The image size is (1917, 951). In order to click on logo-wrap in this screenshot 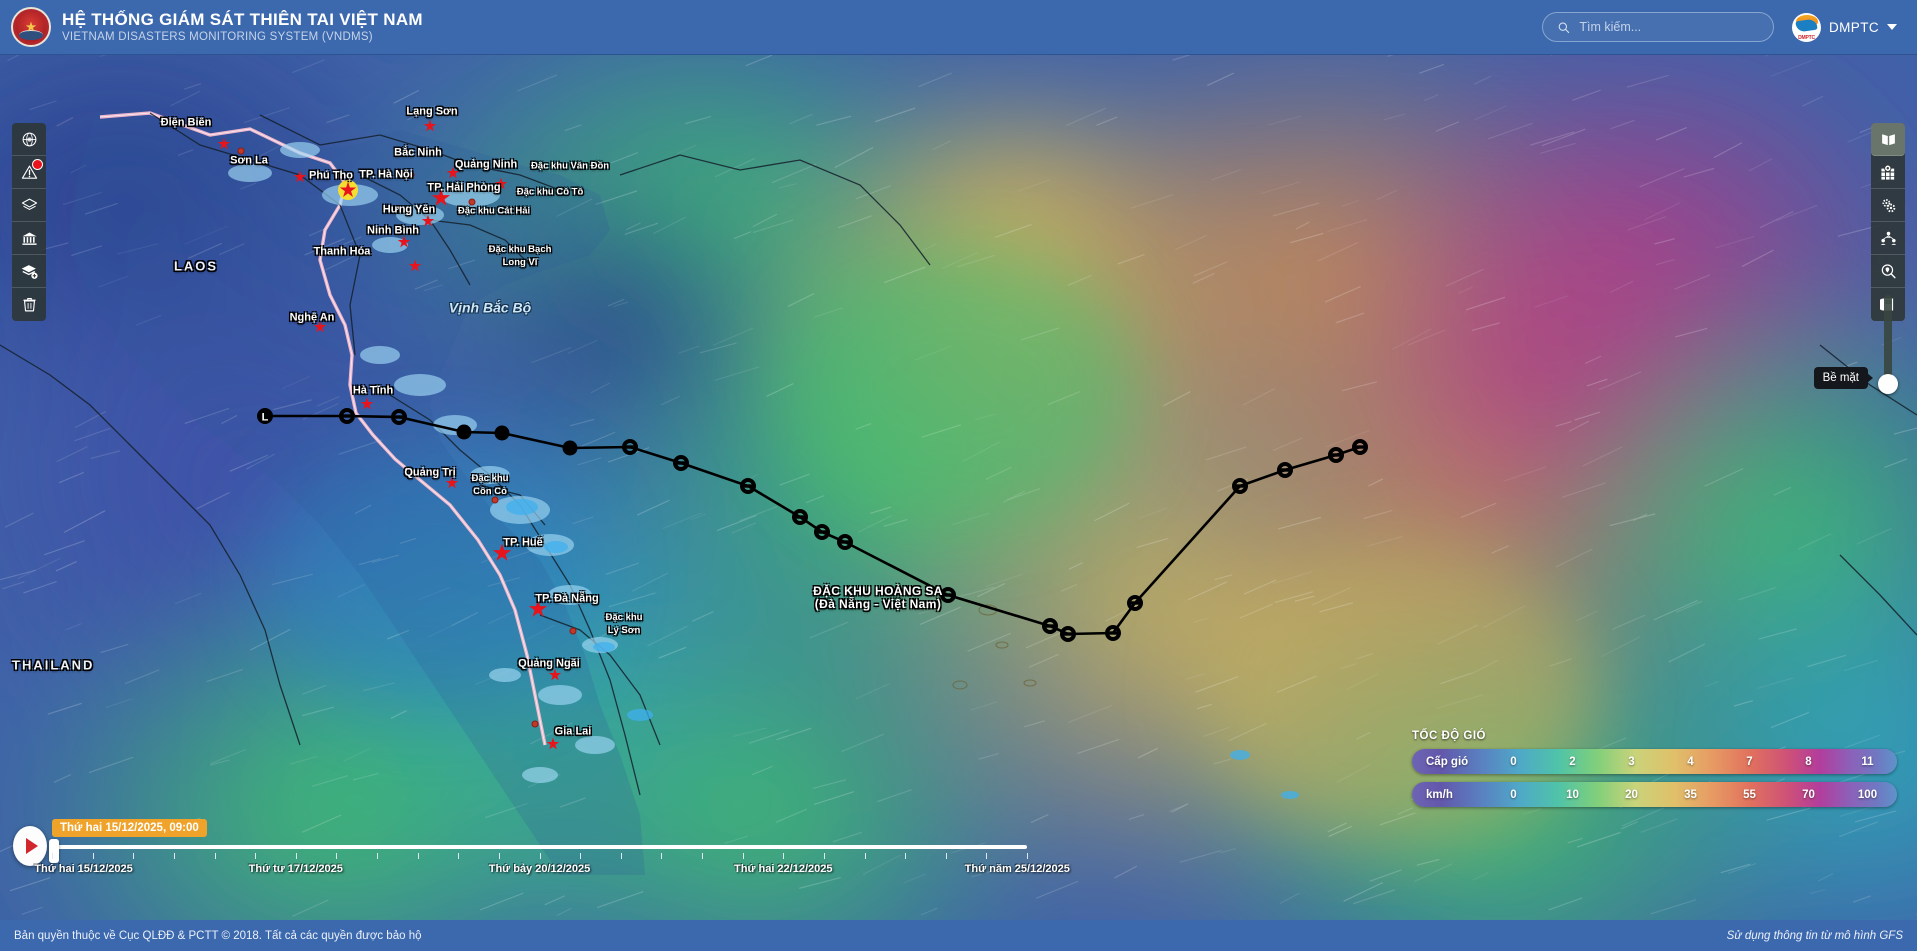, I will do `click(31, 27)`.